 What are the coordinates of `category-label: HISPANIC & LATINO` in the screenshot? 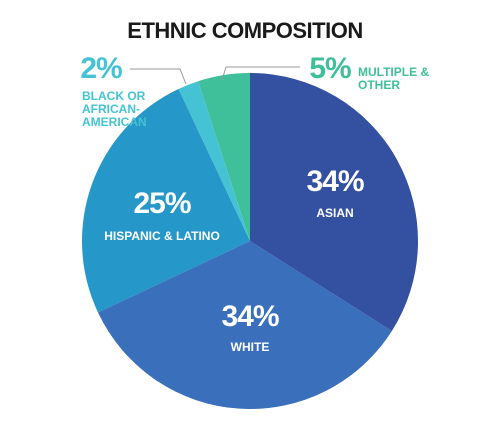 It's located at (162, 236).